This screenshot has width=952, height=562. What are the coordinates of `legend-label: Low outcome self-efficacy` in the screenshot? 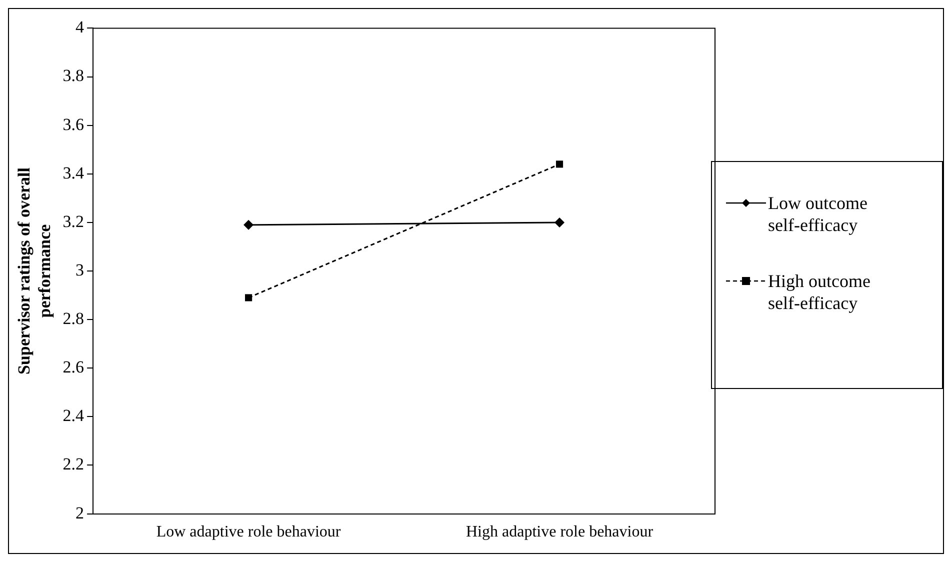 It's located at (818, 214).